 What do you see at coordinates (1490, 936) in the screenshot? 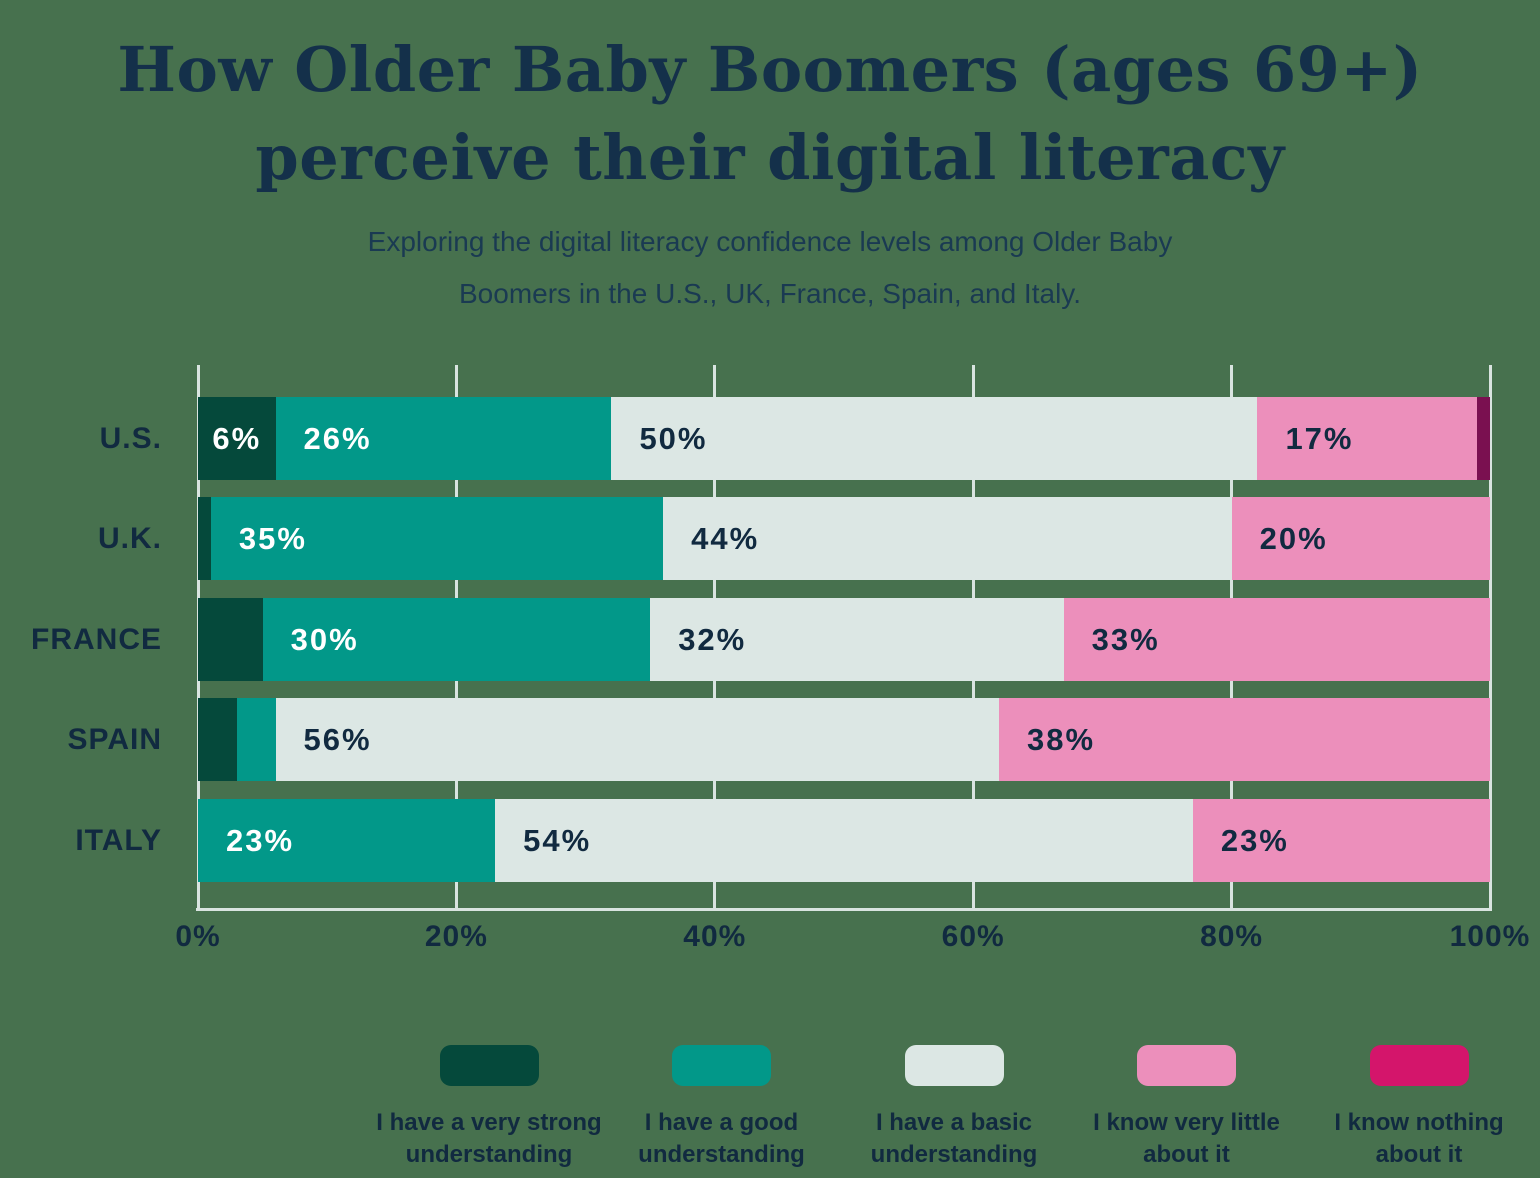
I see `x-axis-tick-label: 100%` at bounding box center [1490, 936].